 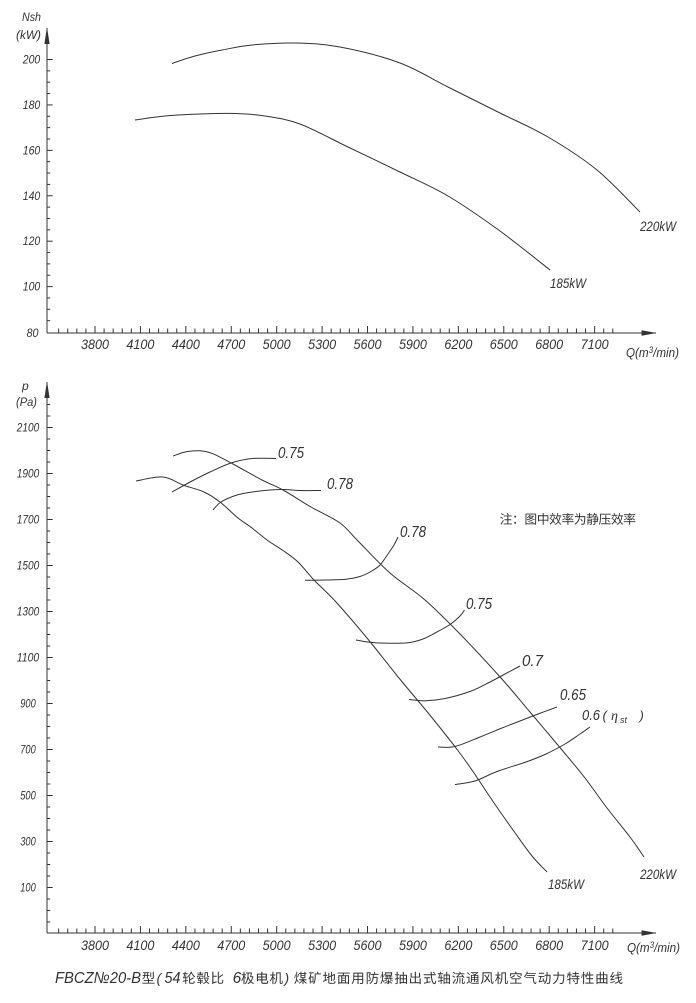 I want to click on svg-text: 0.65, so click(x=573, y=695).